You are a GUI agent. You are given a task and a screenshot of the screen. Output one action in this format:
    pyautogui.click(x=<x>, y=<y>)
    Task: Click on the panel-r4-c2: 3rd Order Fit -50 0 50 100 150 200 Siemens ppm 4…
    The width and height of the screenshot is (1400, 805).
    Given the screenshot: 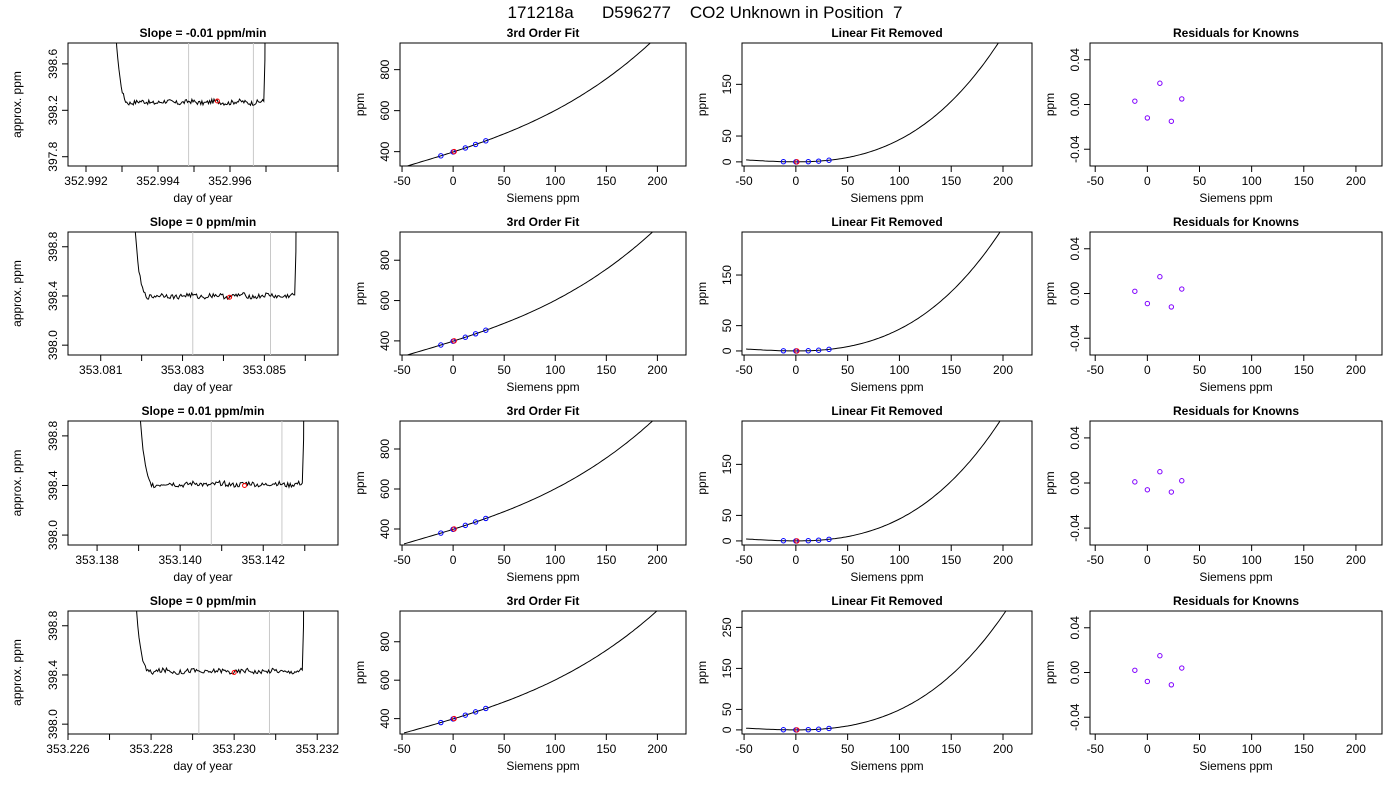 What is the action you would take?
    pyautogui.click(x=520, y=683)
    